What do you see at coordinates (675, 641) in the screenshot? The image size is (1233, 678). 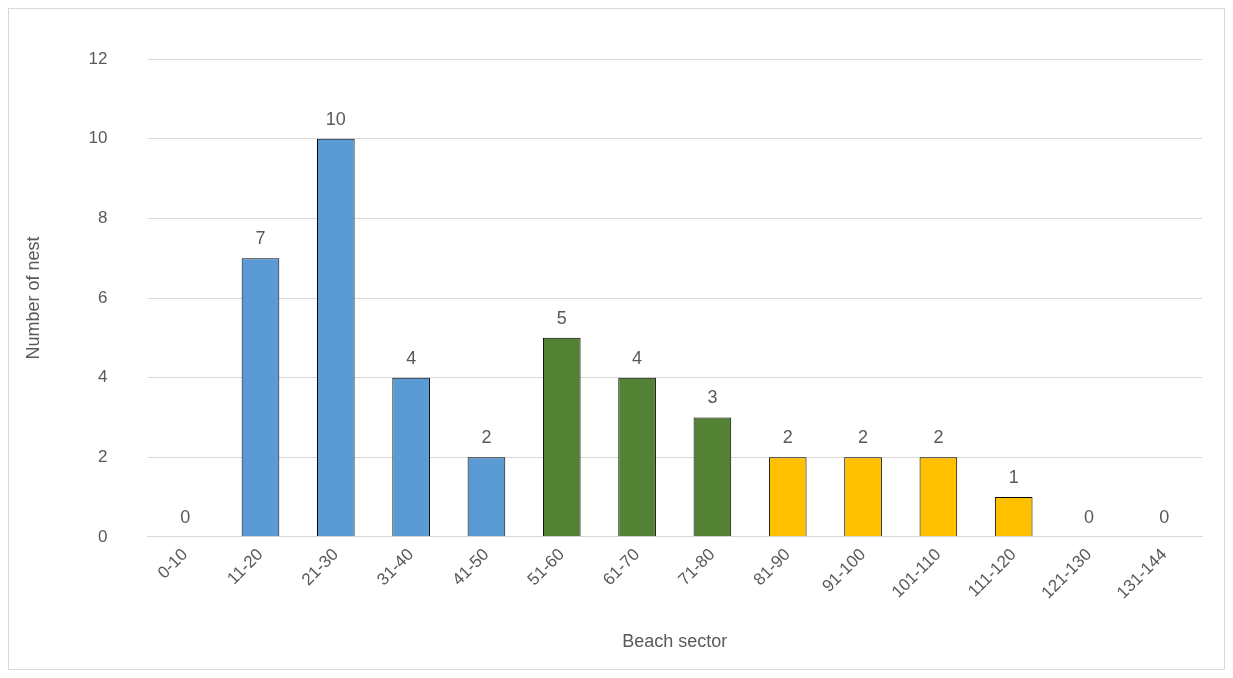 I see `x-axis-title: Beach sector` at bounding box center [675, 641].